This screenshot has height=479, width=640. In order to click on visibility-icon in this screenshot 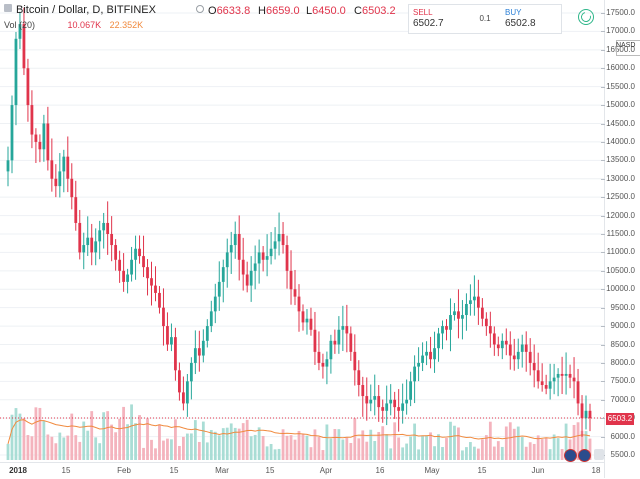, I will do `click(200, 9)`.